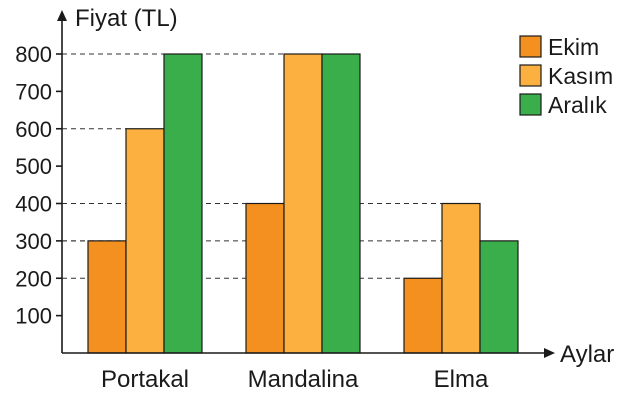  I want to click on x-category-label: Portakal, so click(145, 379).